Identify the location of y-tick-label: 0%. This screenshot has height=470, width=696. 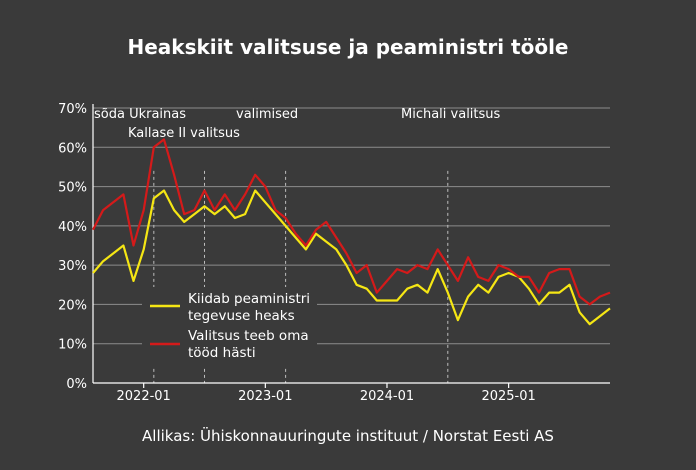
(76, 384).